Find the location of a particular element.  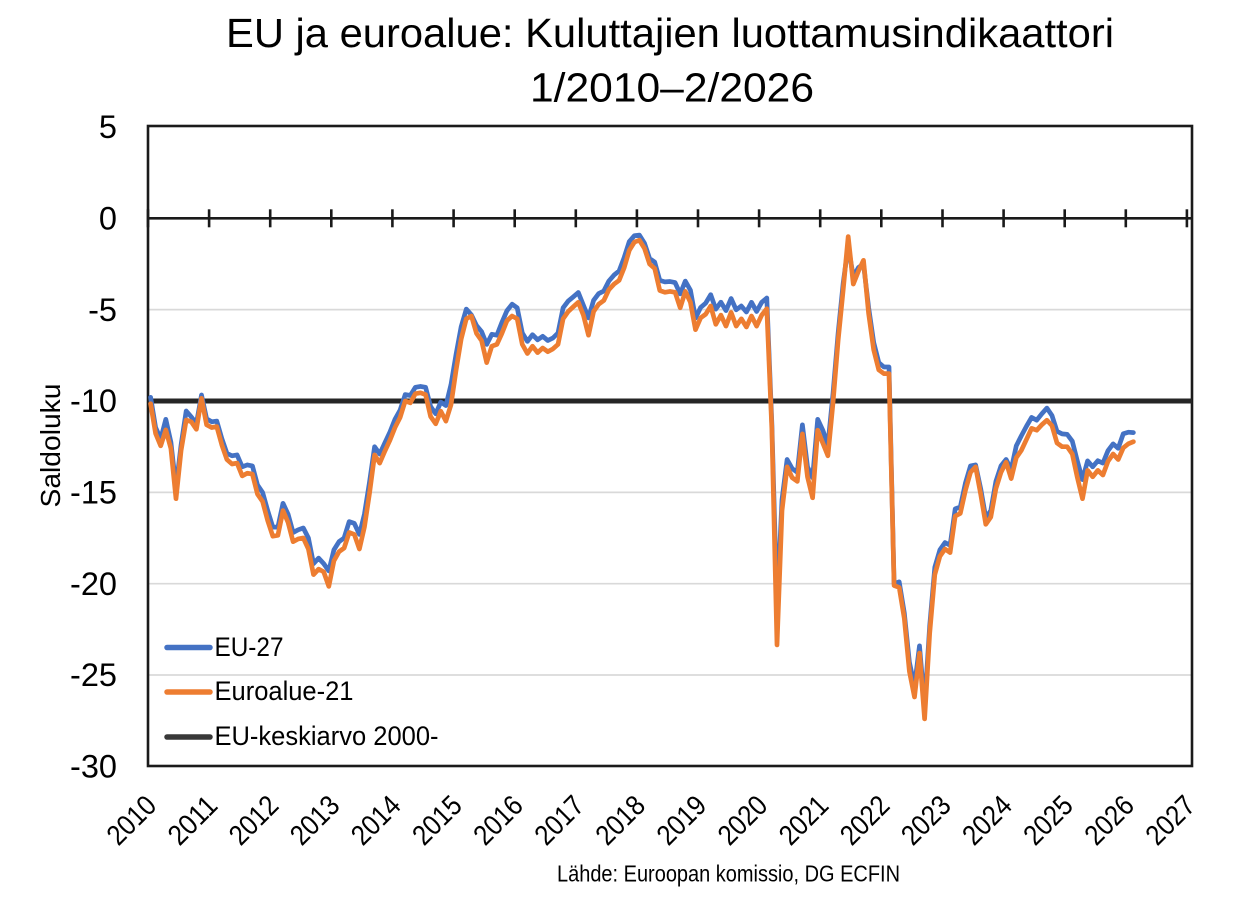

svg-text: EU-keskiarvo 2000- is located at coordinates (327, 736).